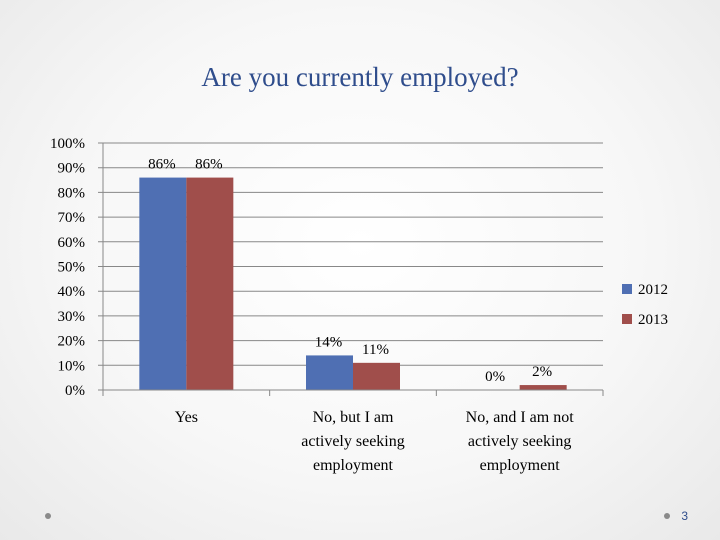 The image size is (720, 540). Describe the element at coordinates (653, 320) in the screenshot. I see `legend-label: 2013` at that location.